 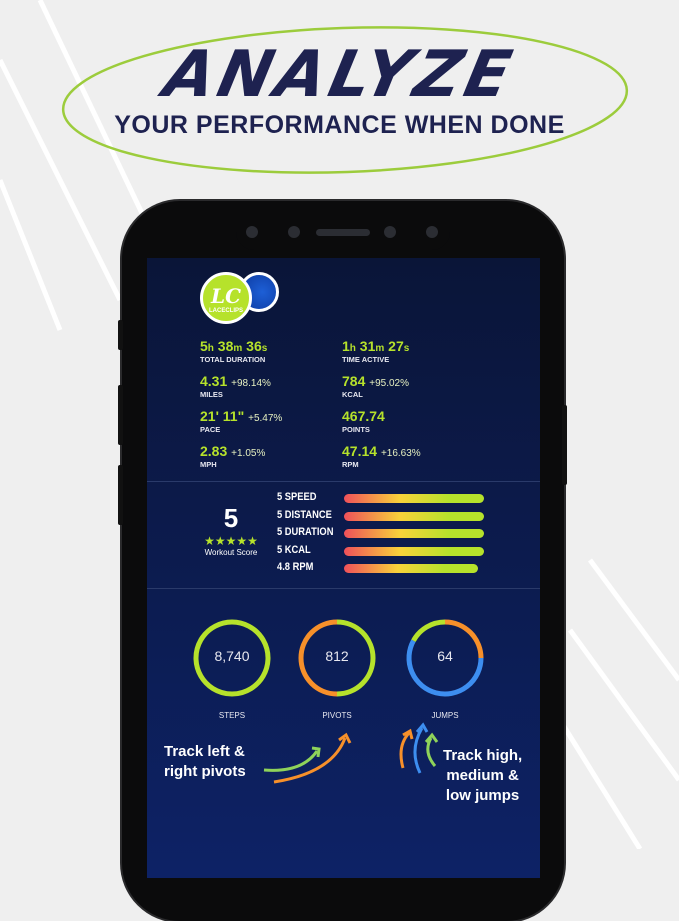 What do you see at coordinates (235, 386) in the screenshot?
I see `stat-miles: 4.31 +98.14% MILES` at bounding box center [235, 386].